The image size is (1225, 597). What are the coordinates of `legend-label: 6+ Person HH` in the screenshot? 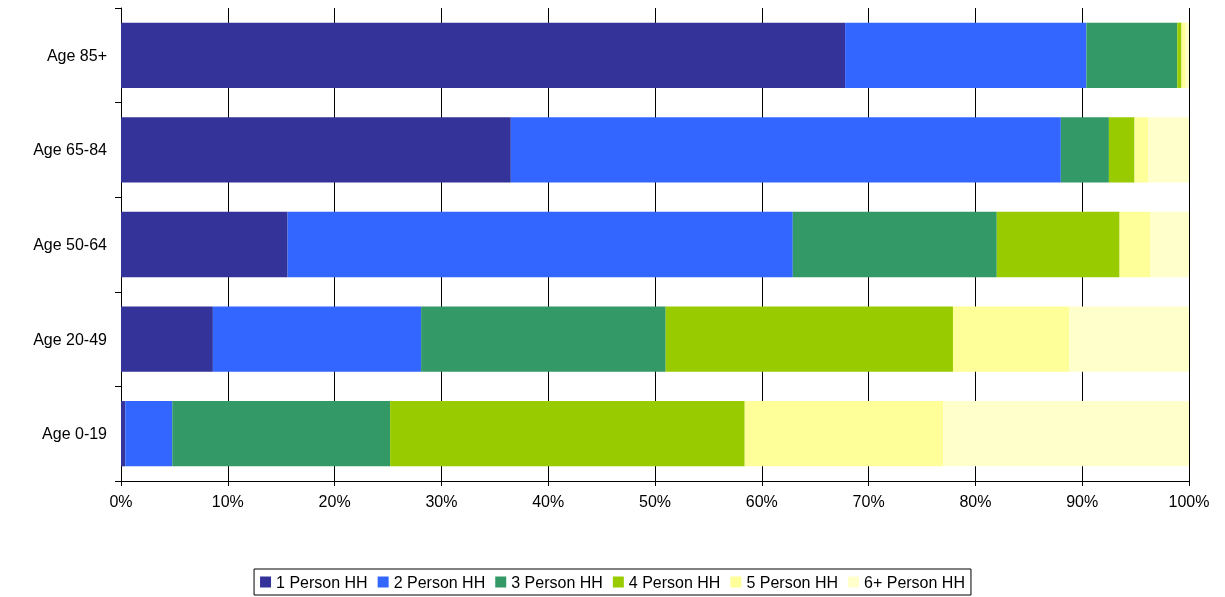 It's located at (914, 582).